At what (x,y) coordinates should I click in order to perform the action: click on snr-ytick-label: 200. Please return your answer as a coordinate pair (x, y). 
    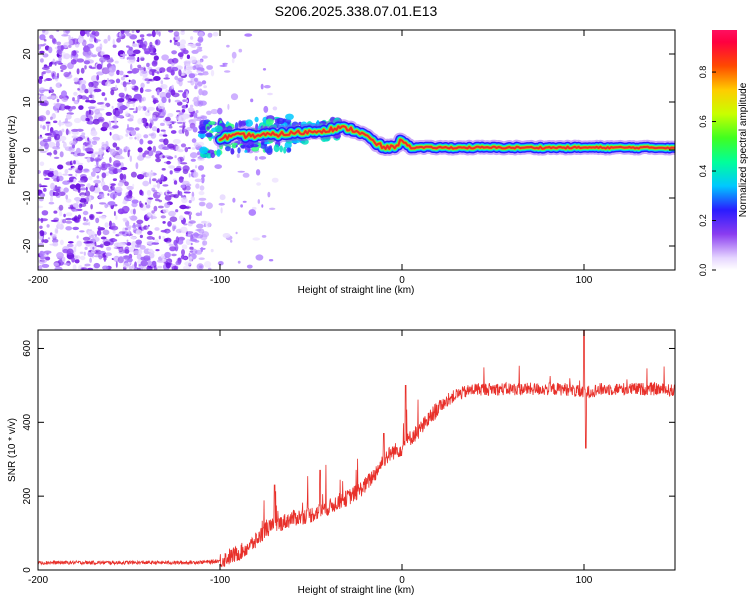
    Looking at the image, I should click on (27, 495).